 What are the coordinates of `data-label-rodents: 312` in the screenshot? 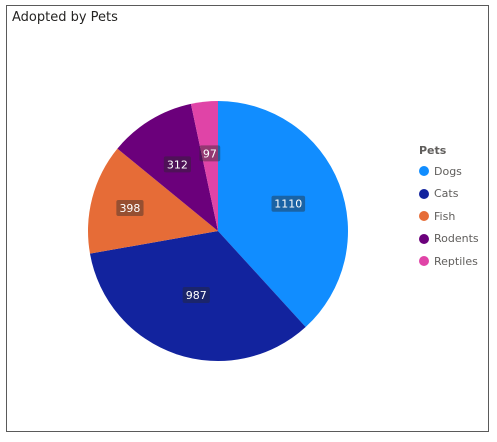 It's located at (177, 164).